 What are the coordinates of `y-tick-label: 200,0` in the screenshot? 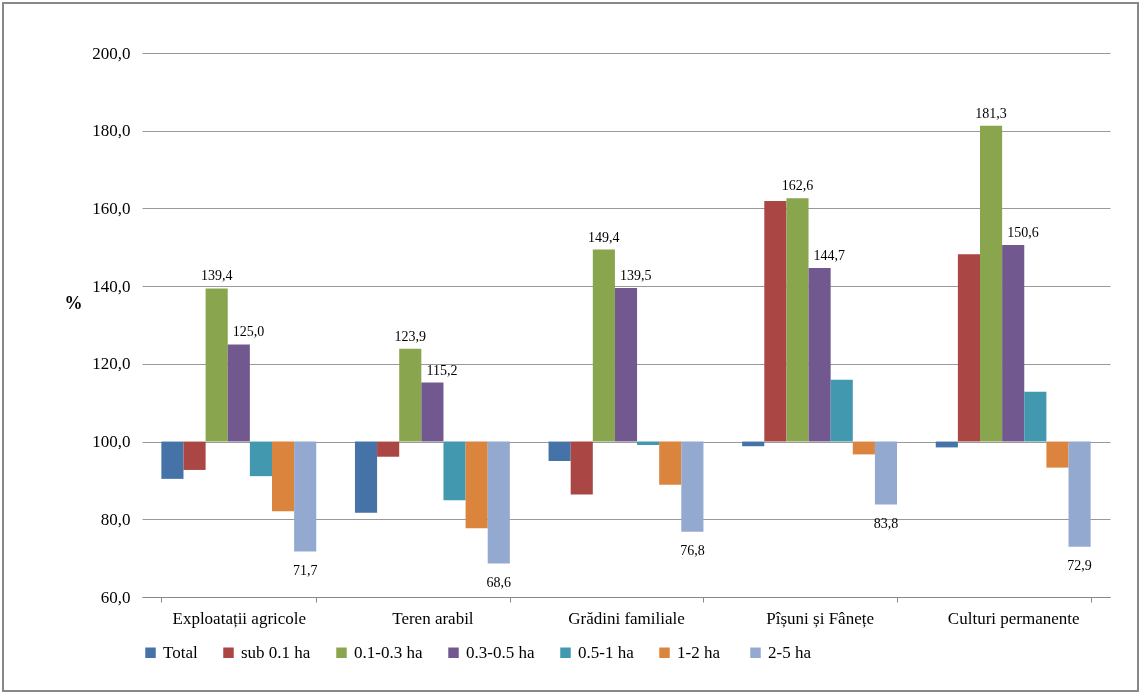 It's located at (111, 53).